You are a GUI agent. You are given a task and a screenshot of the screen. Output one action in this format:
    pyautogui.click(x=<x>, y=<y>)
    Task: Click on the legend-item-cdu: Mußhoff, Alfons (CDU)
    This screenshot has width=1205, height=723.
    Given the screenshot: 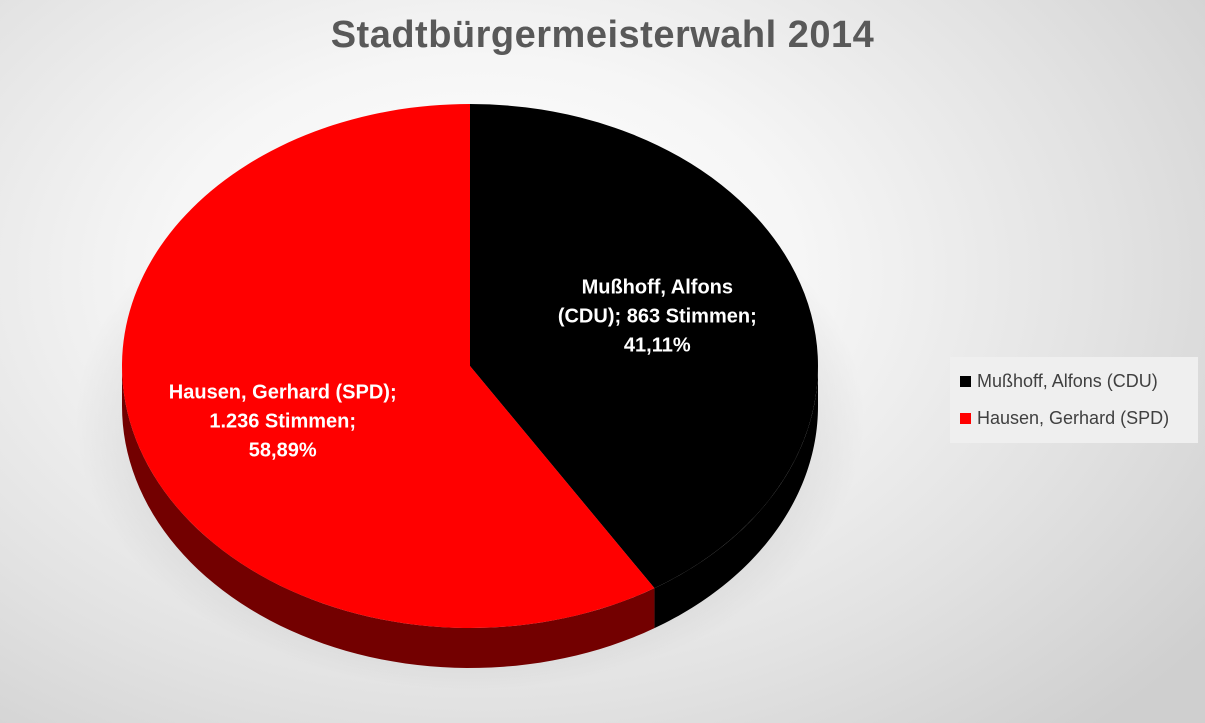 What is the action you would take?
    pyautogui.click(x=1059, y=381)
    